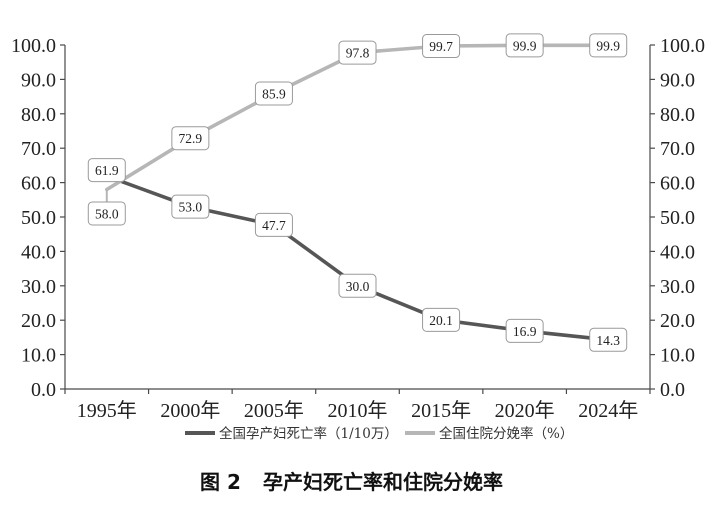  I want to click on data-label-value: 61.9, so click(107, 170).